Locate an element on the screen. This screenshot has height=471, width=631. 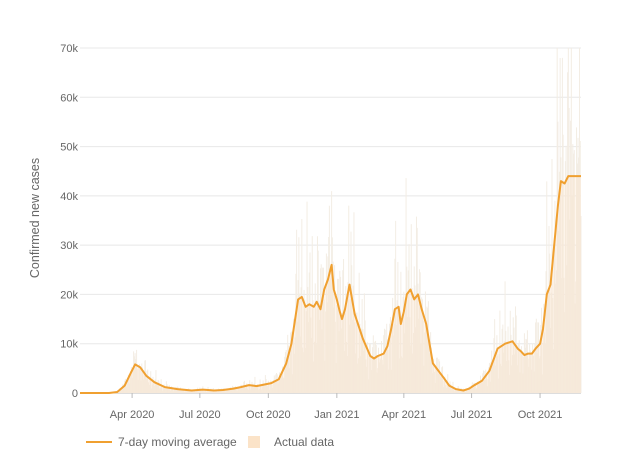
x-tick-label: Oct 2020 is located at coordinates (268, 415).